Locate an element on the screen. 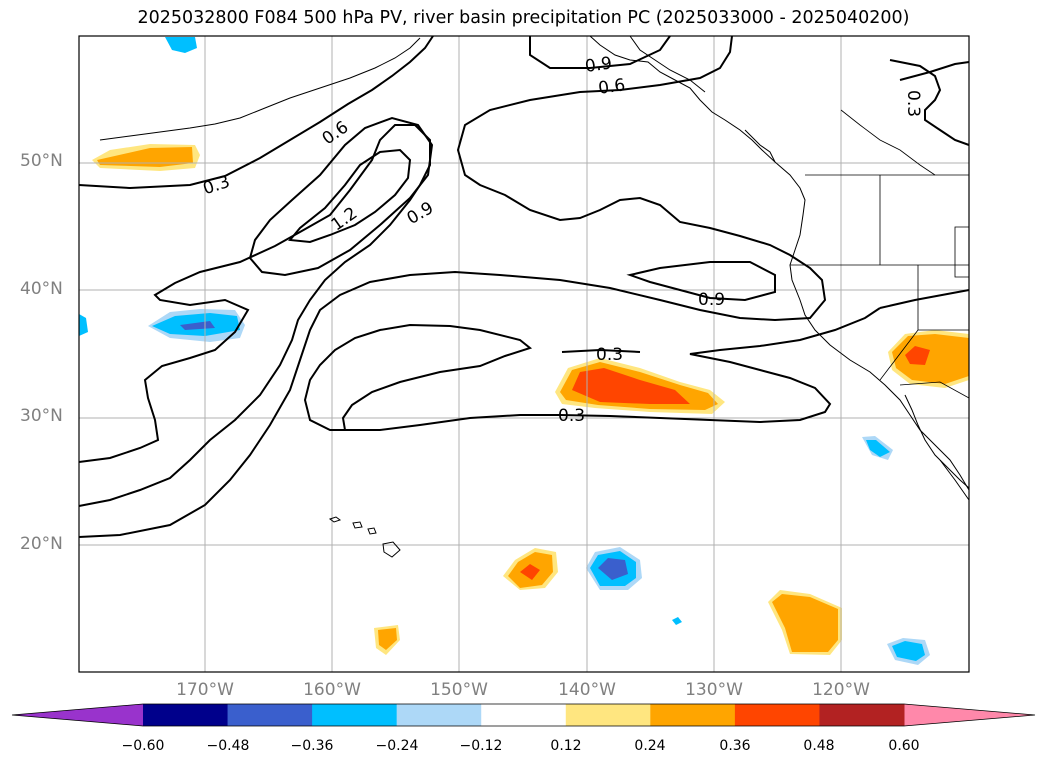 The width and height of the screenshot is (1047, 765). contour-1.2 is located at coordinates (350, 196).